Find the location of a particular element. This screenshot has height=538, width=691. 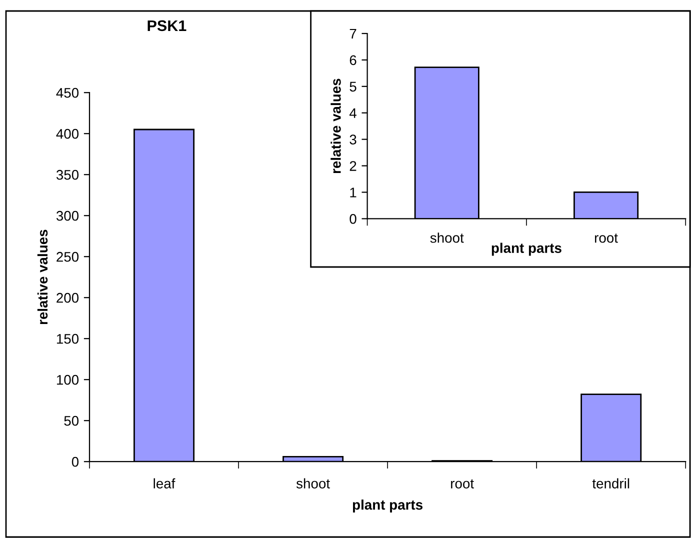

y-tick-label: 250 is located at coordinates (67, 257).